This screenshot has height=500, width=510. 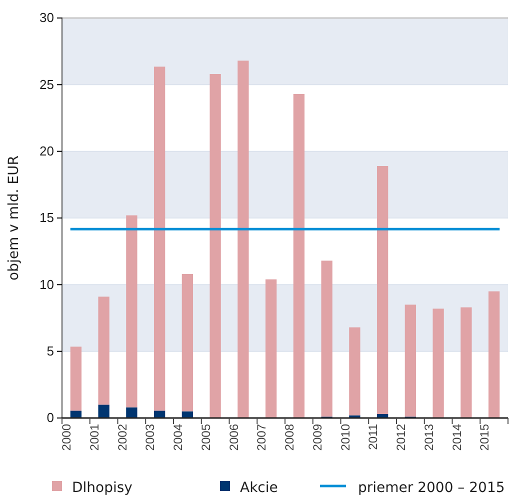 What do you see at coordinates (345, 437) in the screenshot?
I see `x-tick-label: 2010` at bounding box center [345, 437].